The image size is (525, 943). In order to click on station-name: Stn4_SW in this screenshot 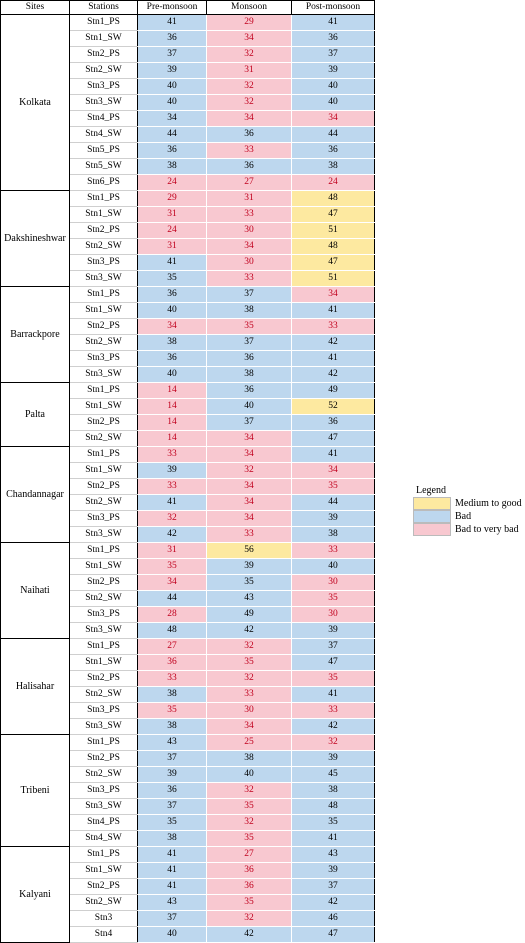, I will do `click(103, 134)`.